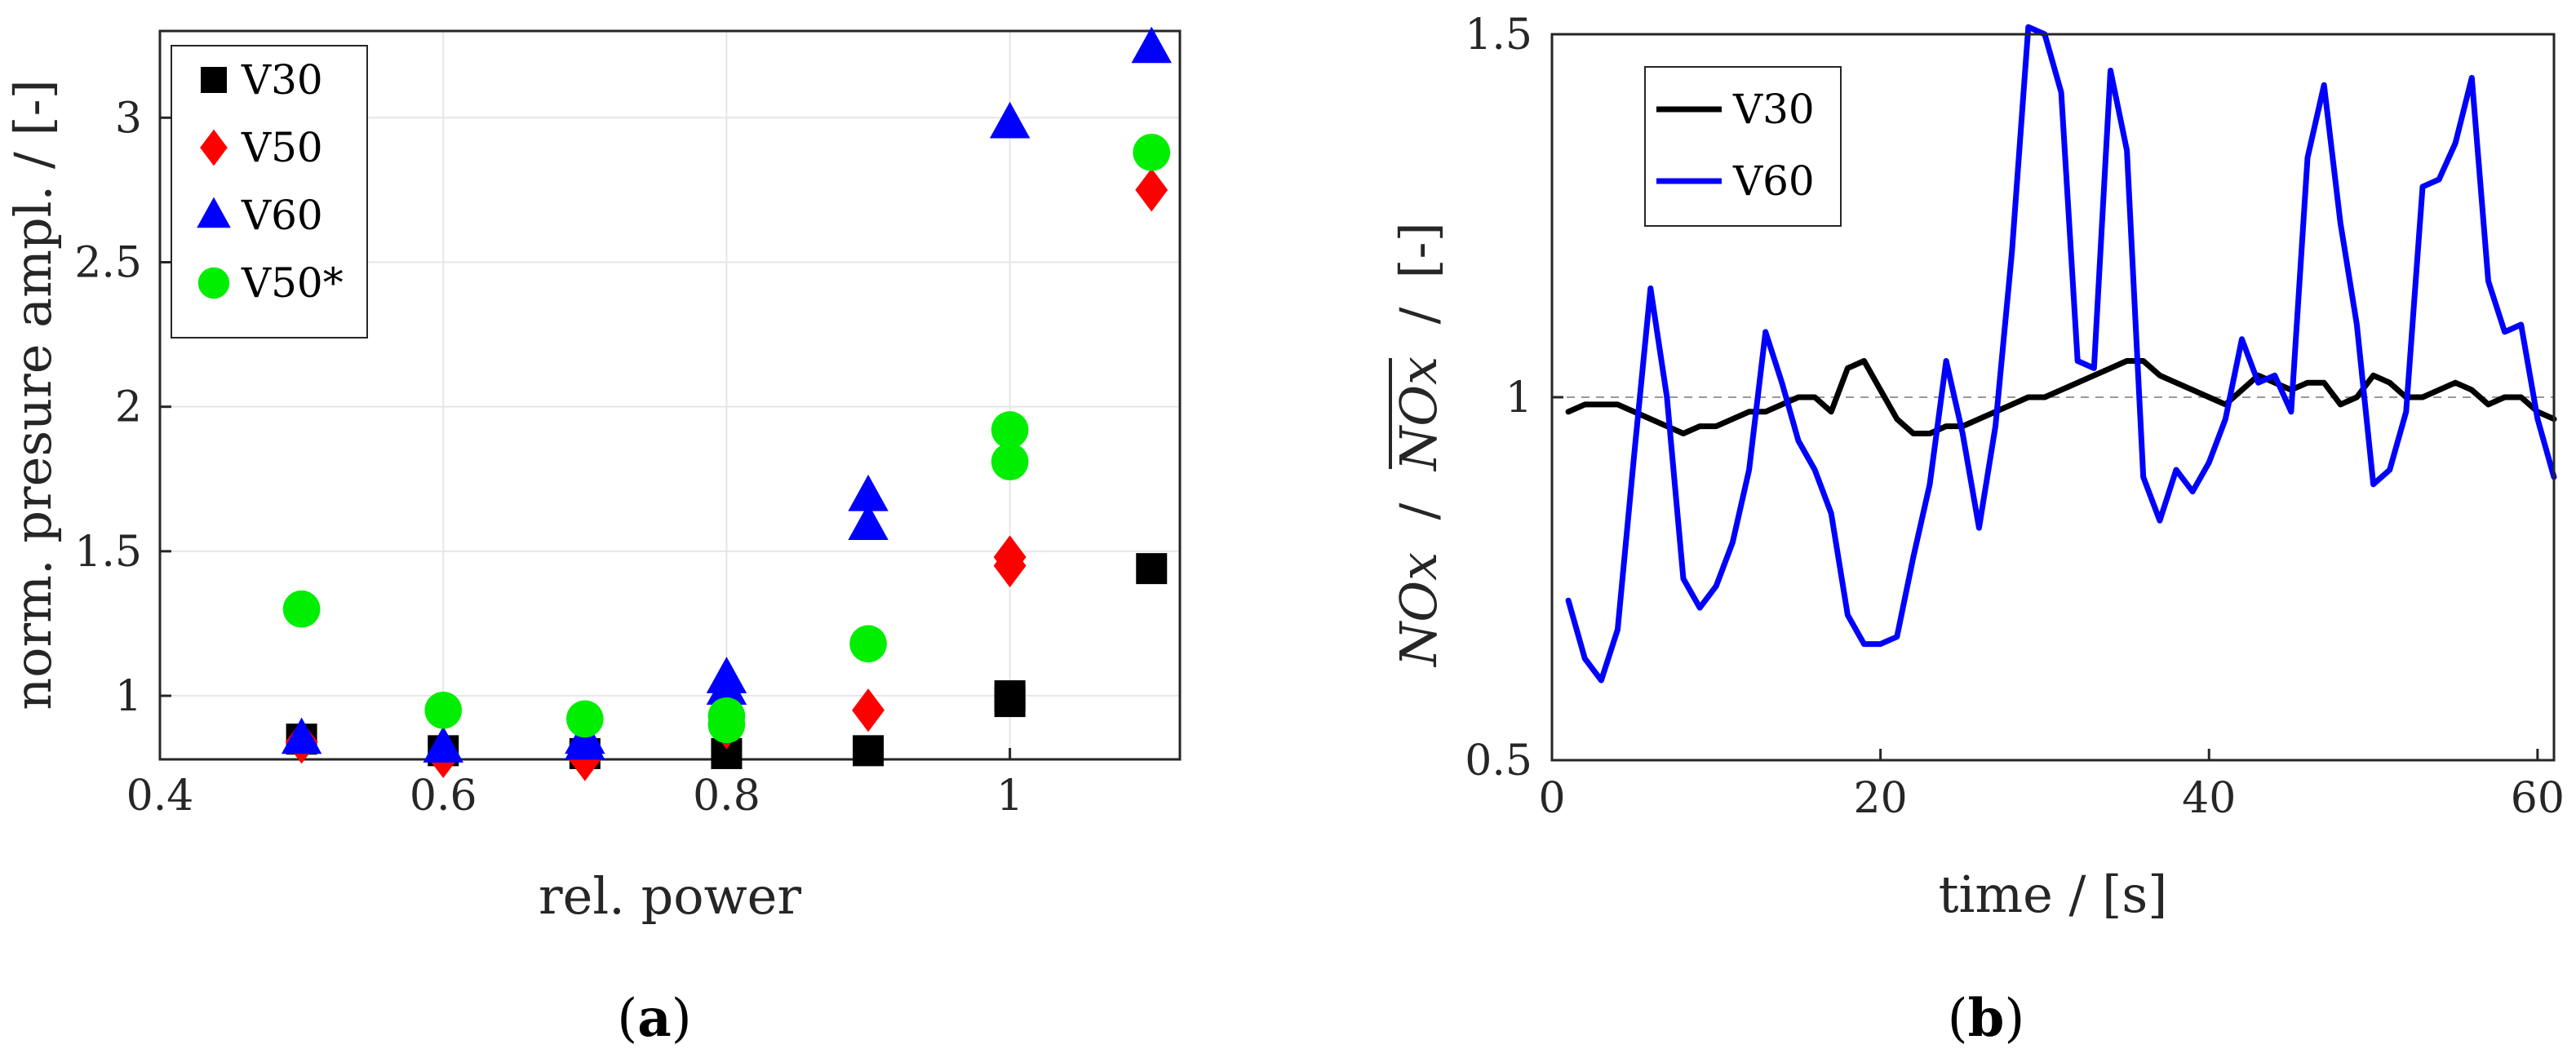  I want to click on chart-a-xtick-label: 0.4, so click(160, 796).